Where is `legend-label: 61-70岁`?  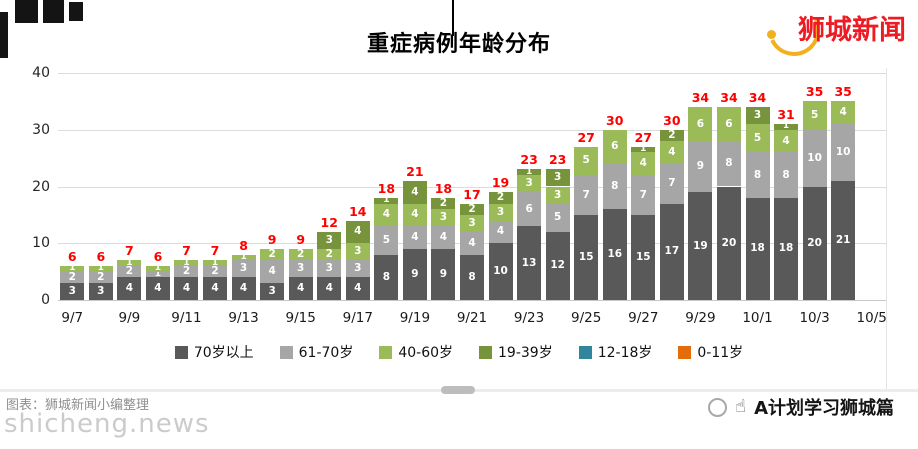 legend-label: 61-70岁 is located at coordinates (326, 353).